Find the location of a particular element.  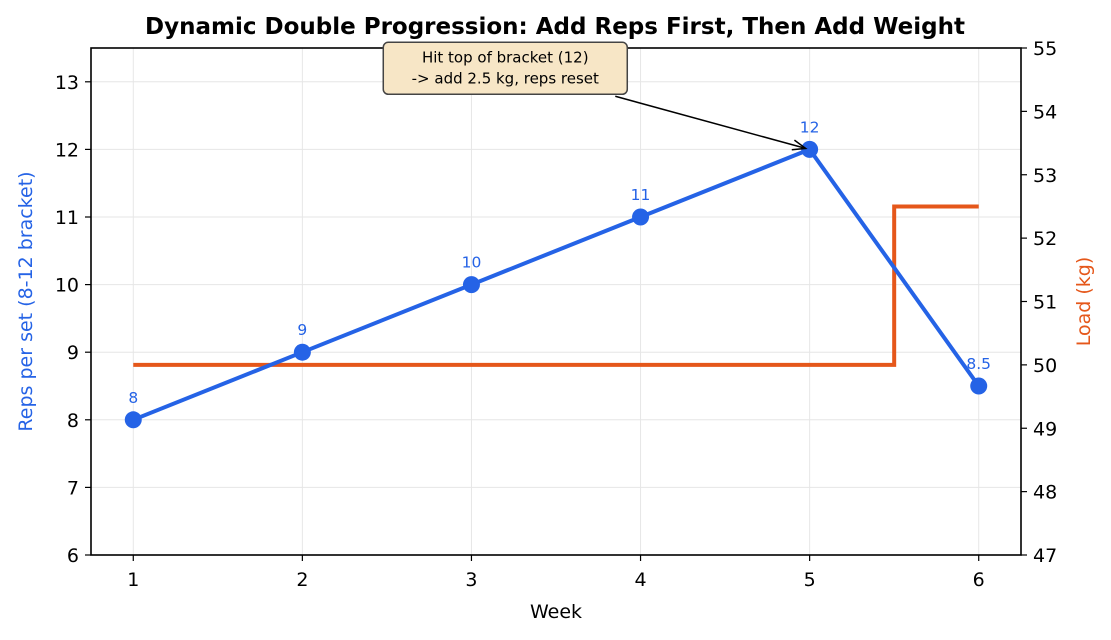

x-axis-label: Week is located at coordinates (556, 612).